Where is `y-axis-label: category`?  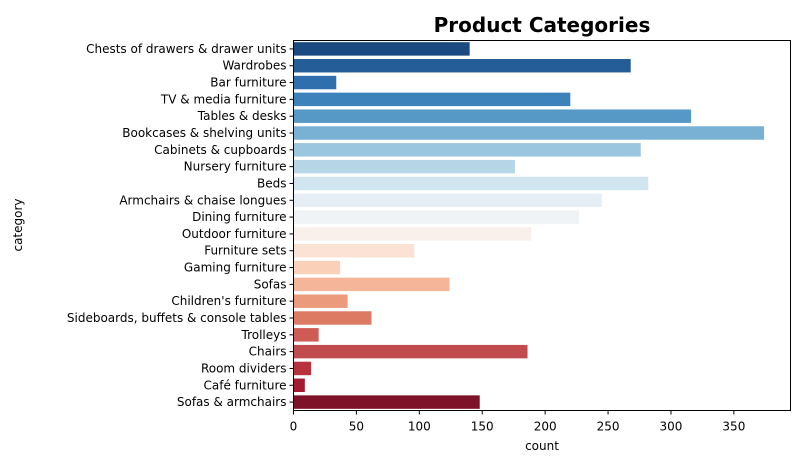 y-axis-label: category is located at coordinates (18, 224).